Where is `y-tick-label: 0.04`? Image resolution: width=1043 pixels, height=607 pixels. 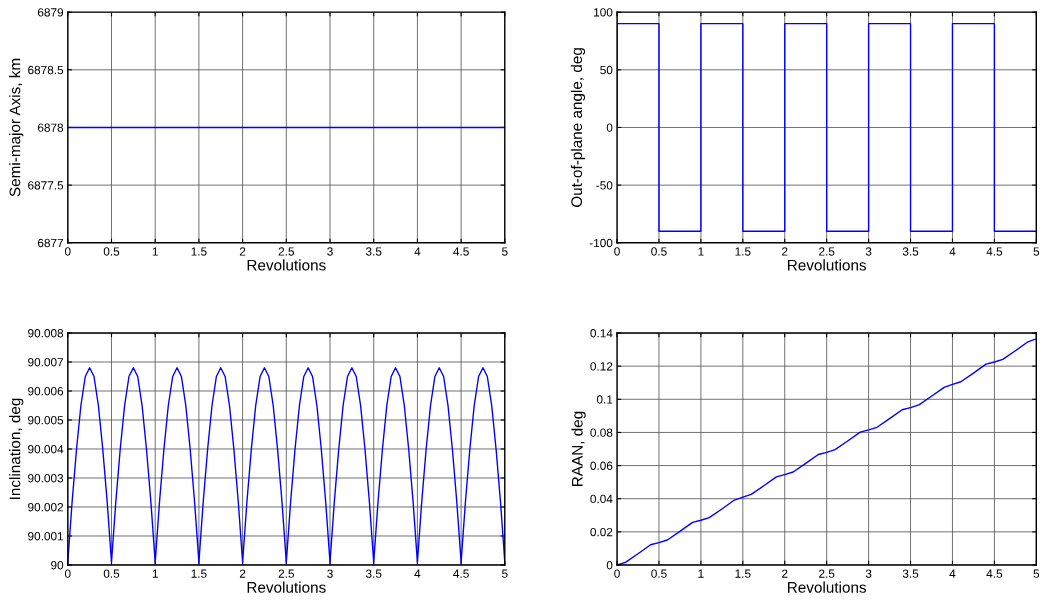 y-tick-label: 0.04 is located at coordinates (601, 499).